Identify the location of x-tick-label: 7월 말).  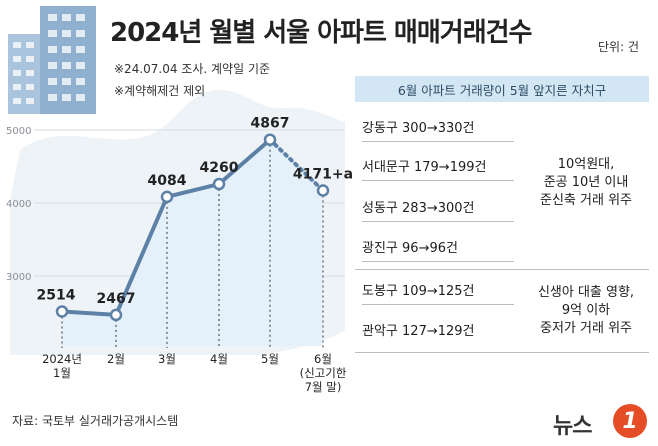
(323, 387).